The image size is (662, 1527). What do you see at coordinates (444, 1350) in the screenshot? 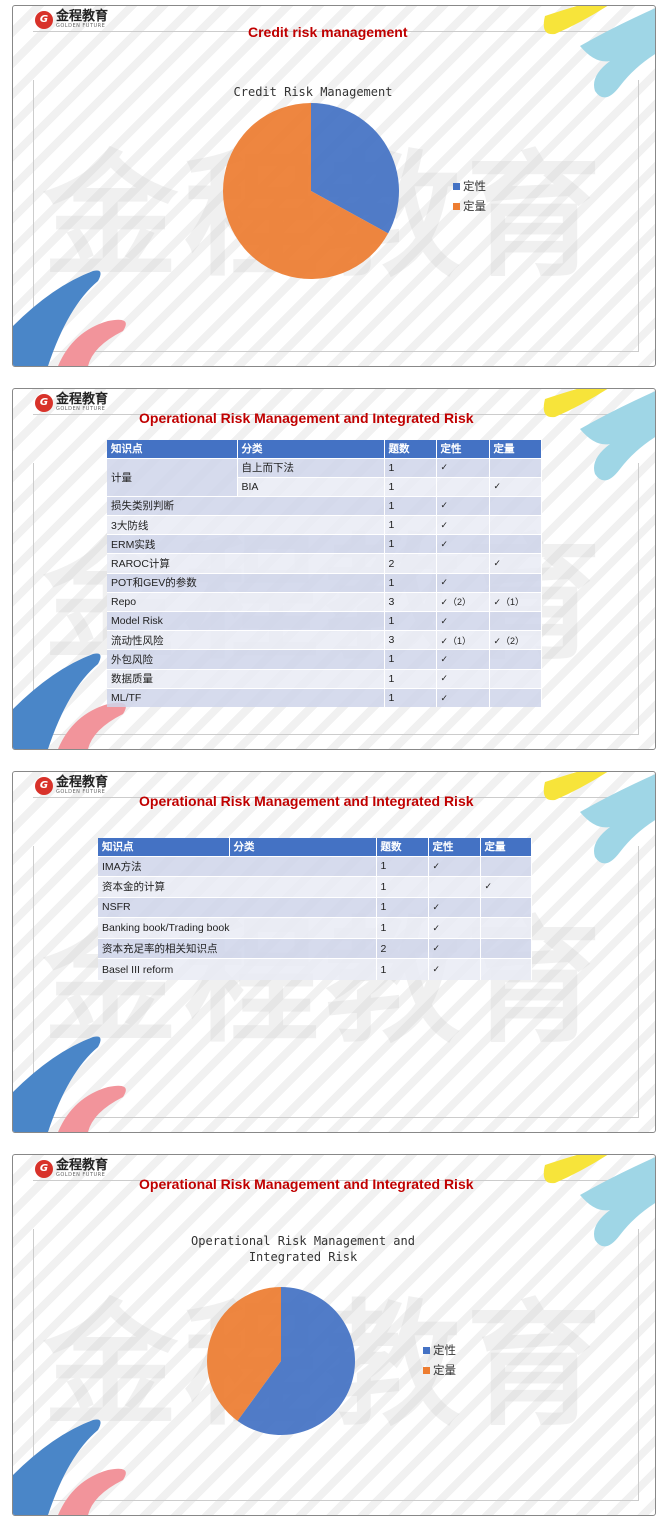
I see `legend-label: 定性` at bounding box center [444, 1350].